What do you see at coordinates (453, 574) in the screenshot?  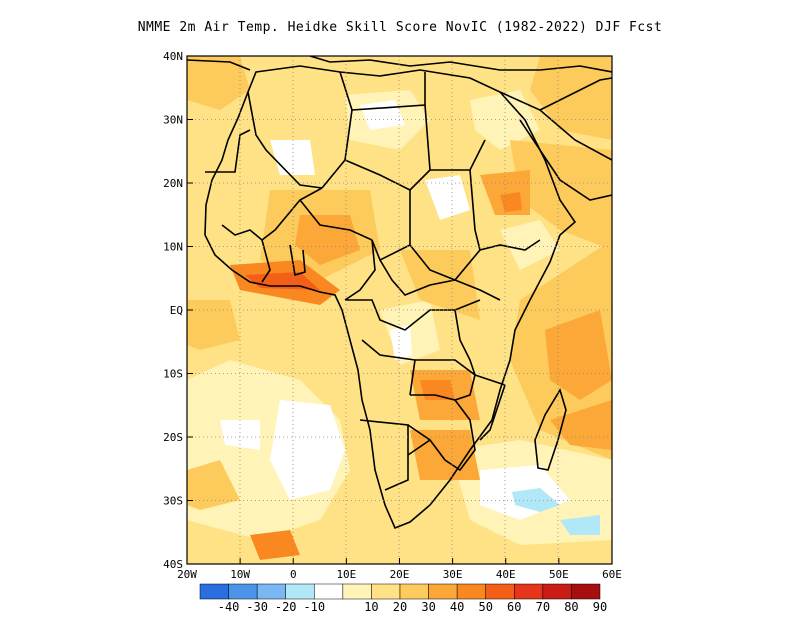 I see `lon-label: 30E` at bounding box center [453, 574].